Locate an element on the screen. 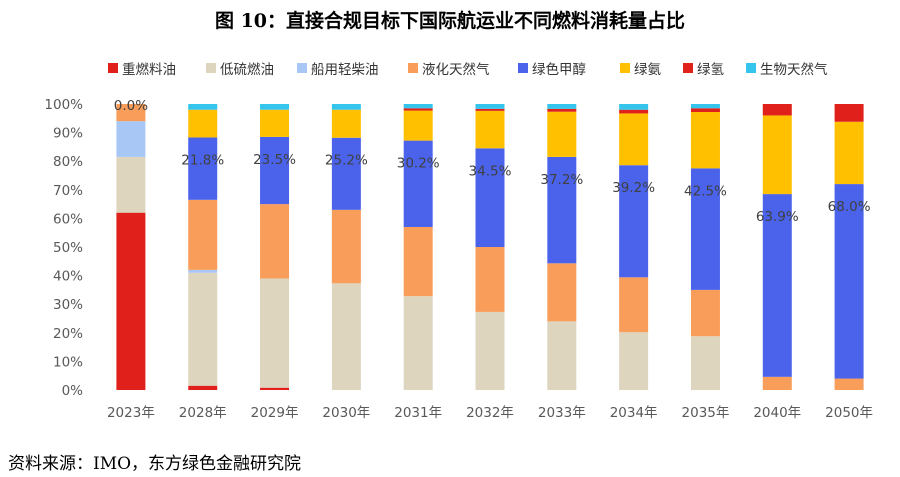 This screenshot has width=900, height=477. legend-label: 船用轻柴油 is located at coordinates (345, 70).